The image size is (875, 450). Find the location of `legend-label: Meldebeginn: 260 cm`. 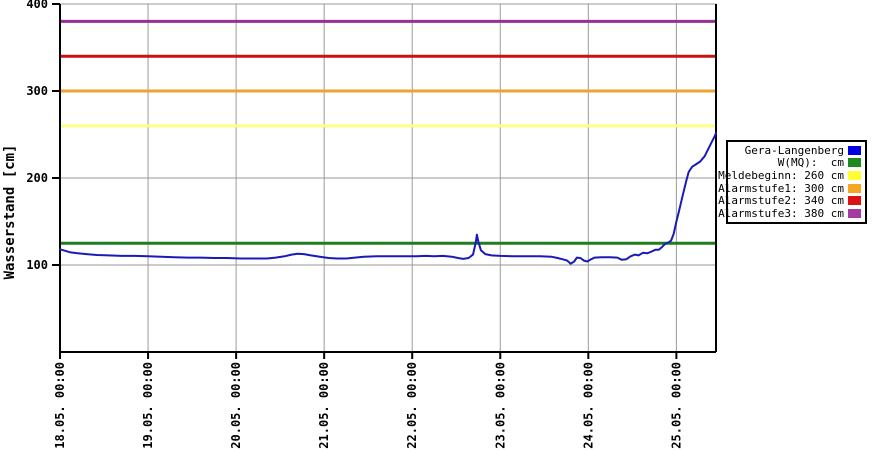

legend-label: Meldebeginn: 260 cm is located at coordinates (781, 176).